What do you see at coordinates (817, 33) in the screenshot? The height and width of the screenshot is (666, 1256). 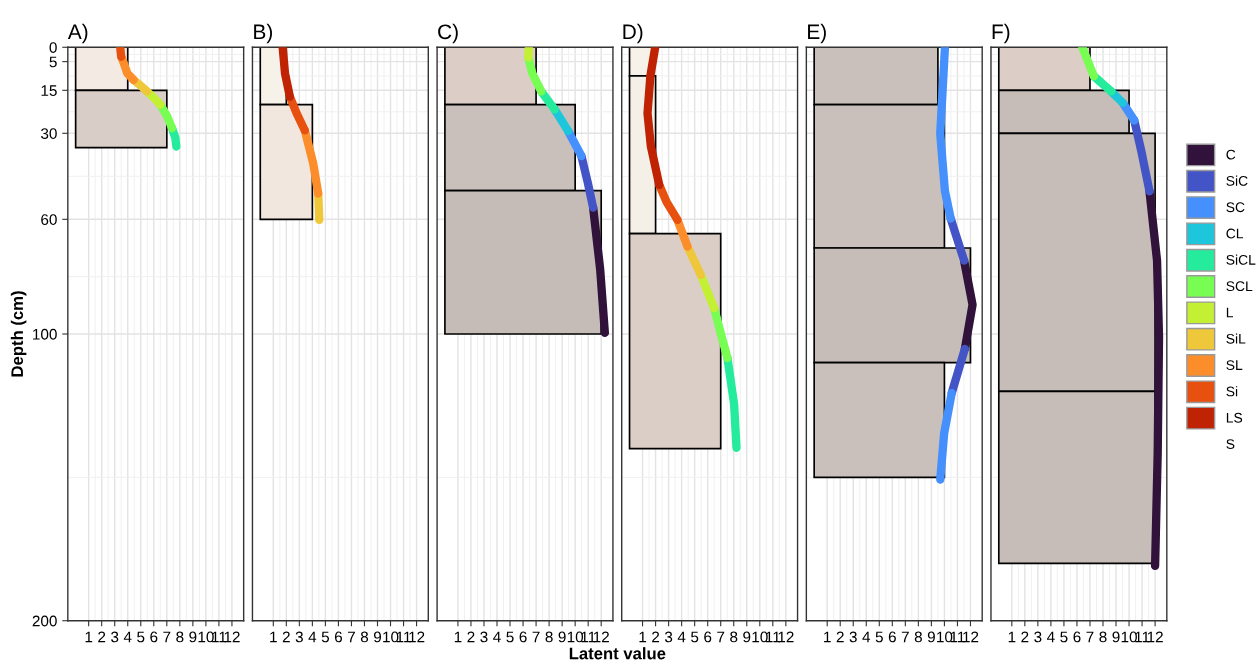 I see `chart-title: E)` at bounding box center [817, 33].